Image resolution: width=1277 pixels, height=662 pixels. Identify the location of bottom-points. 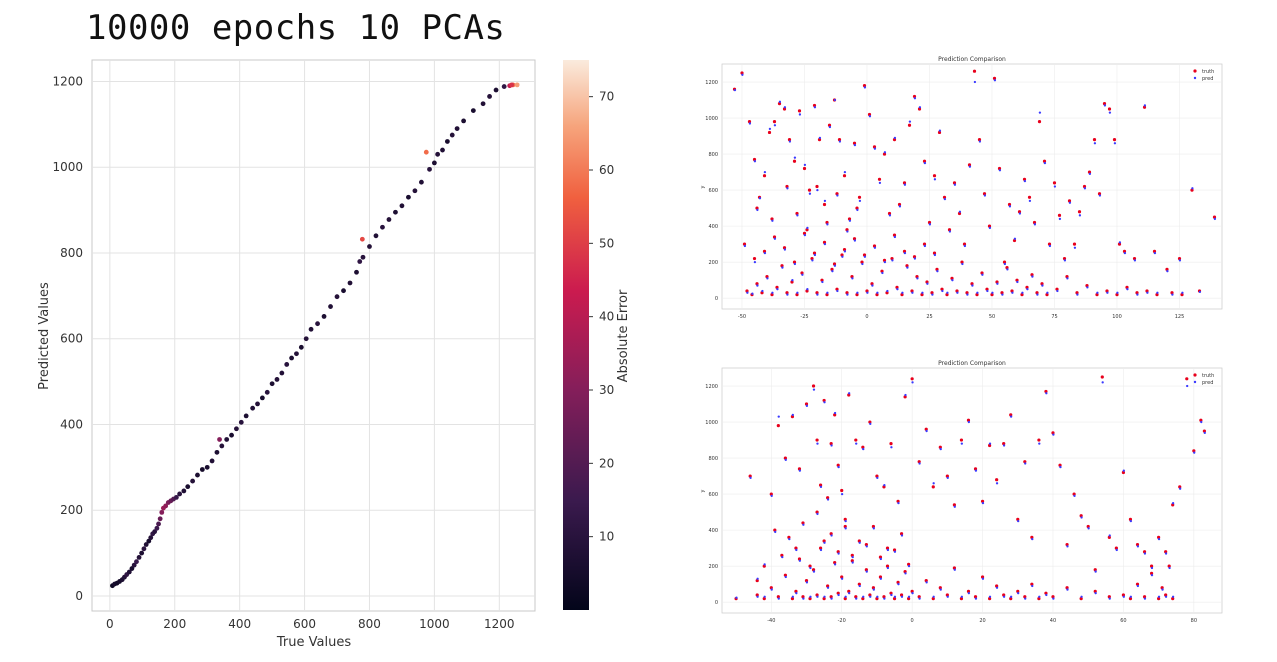
(970, 488).